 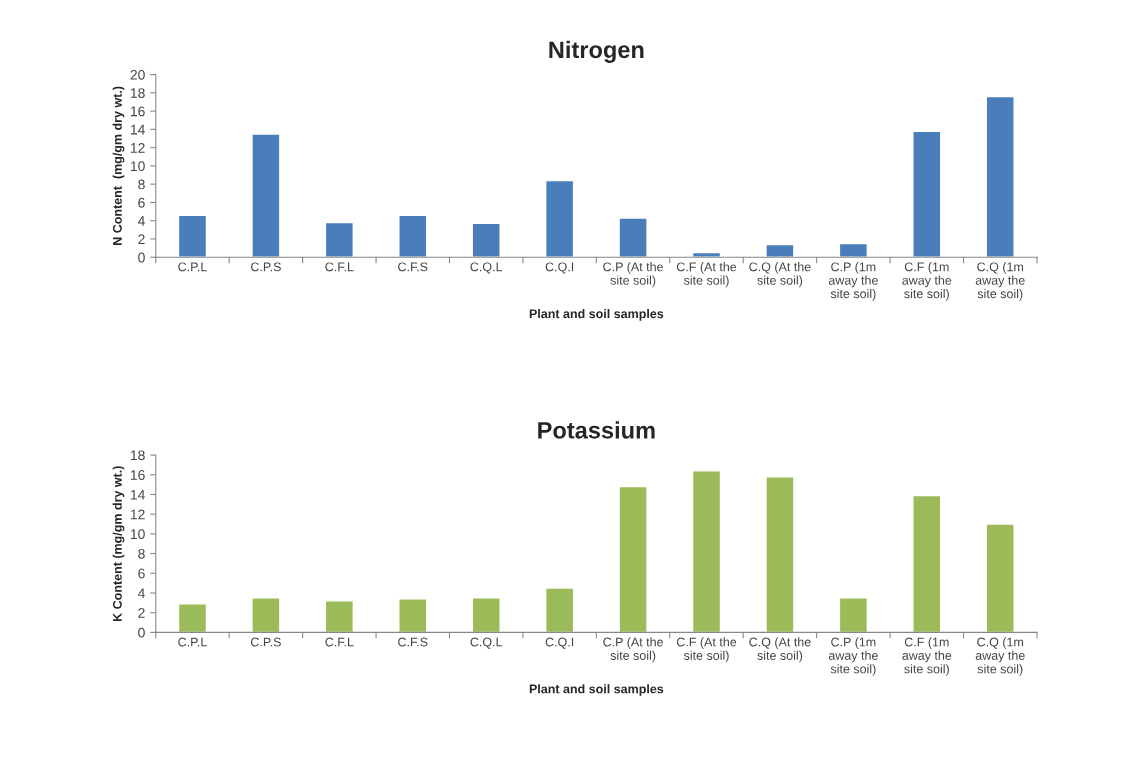 What do you see at coordinates (118, 544) in the screenshot?
I see `y-axis-title: K Content (mg/gm dry wt.)` at bounding box center [118, 544].